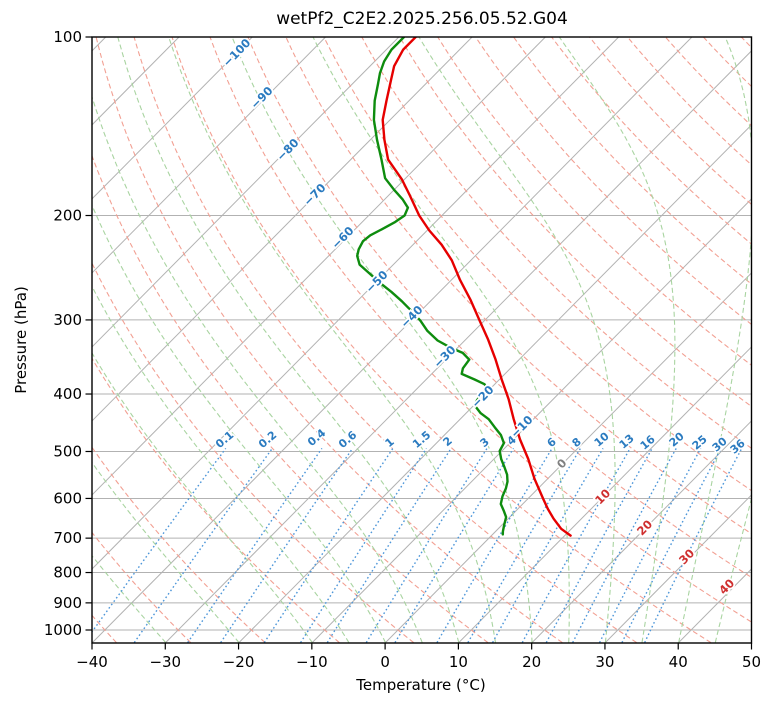  Describe the element at coordinates (678, 662) in the screenshot. I see `x-tick-label: 40` at that location.